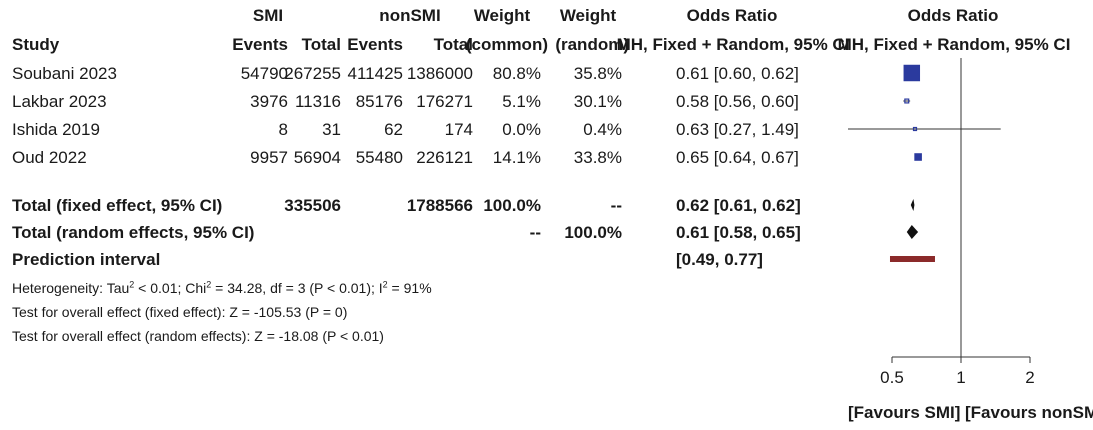 This screenshot has height=430, width=1093. I want to click on weight-random: 35.8%, so click(597, 73).